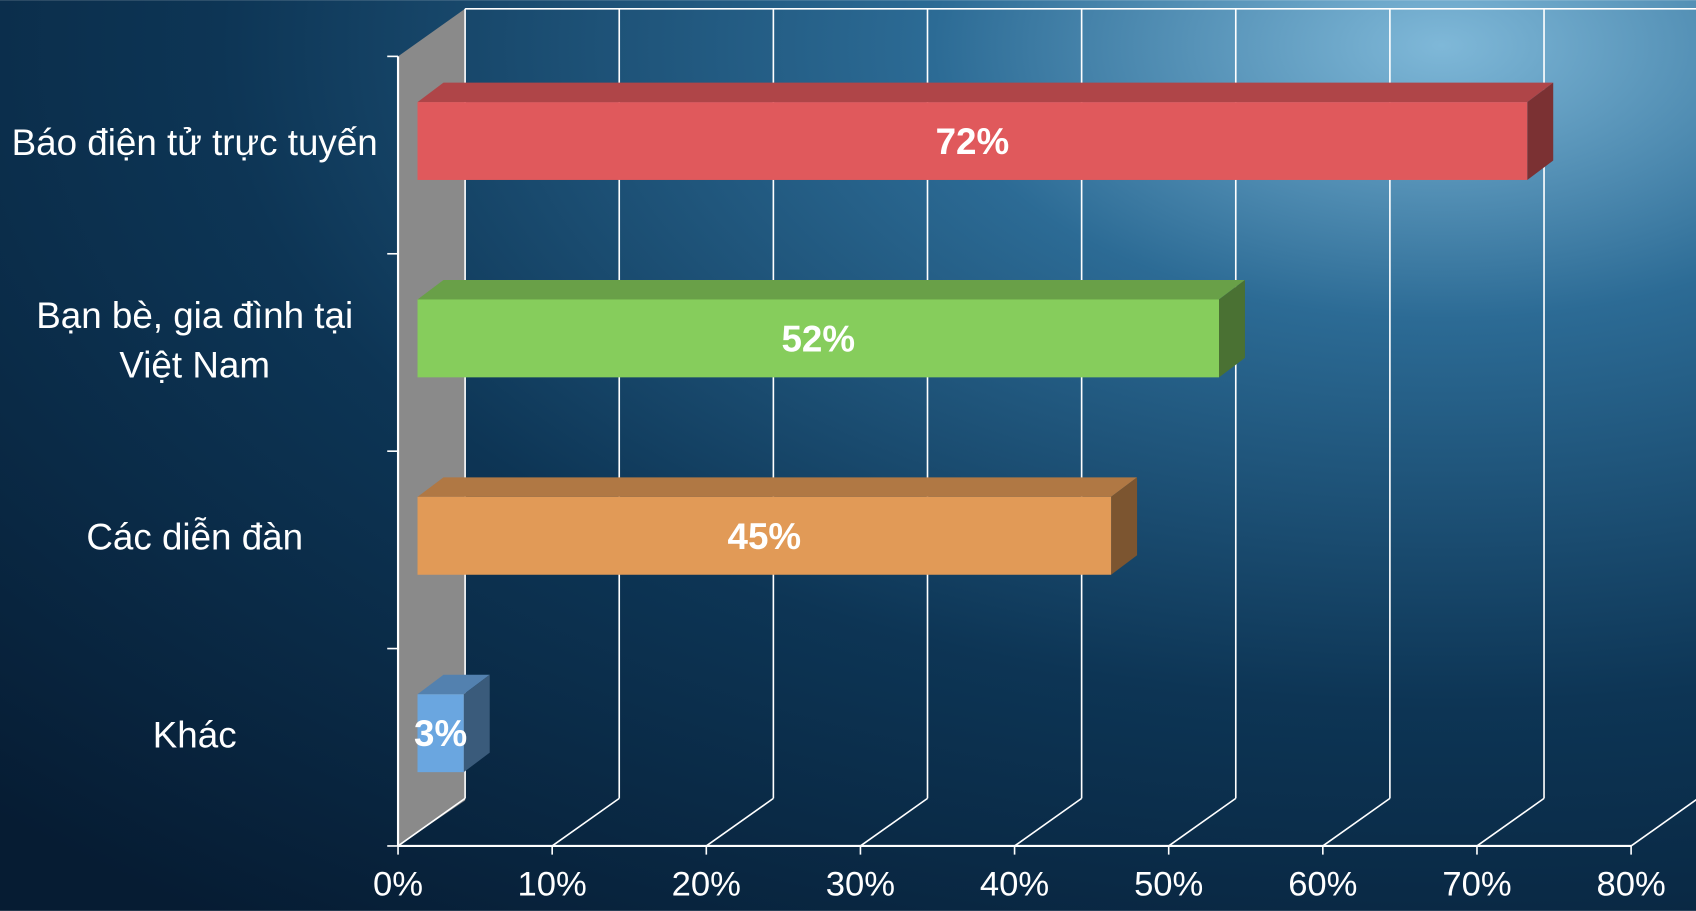 The height and width of the screenshot is (911, 1696). What do you see at coordinates (860, 885) in the screenshot?
I see `x-tick-label: 30%` at bounding box center [860, 885].